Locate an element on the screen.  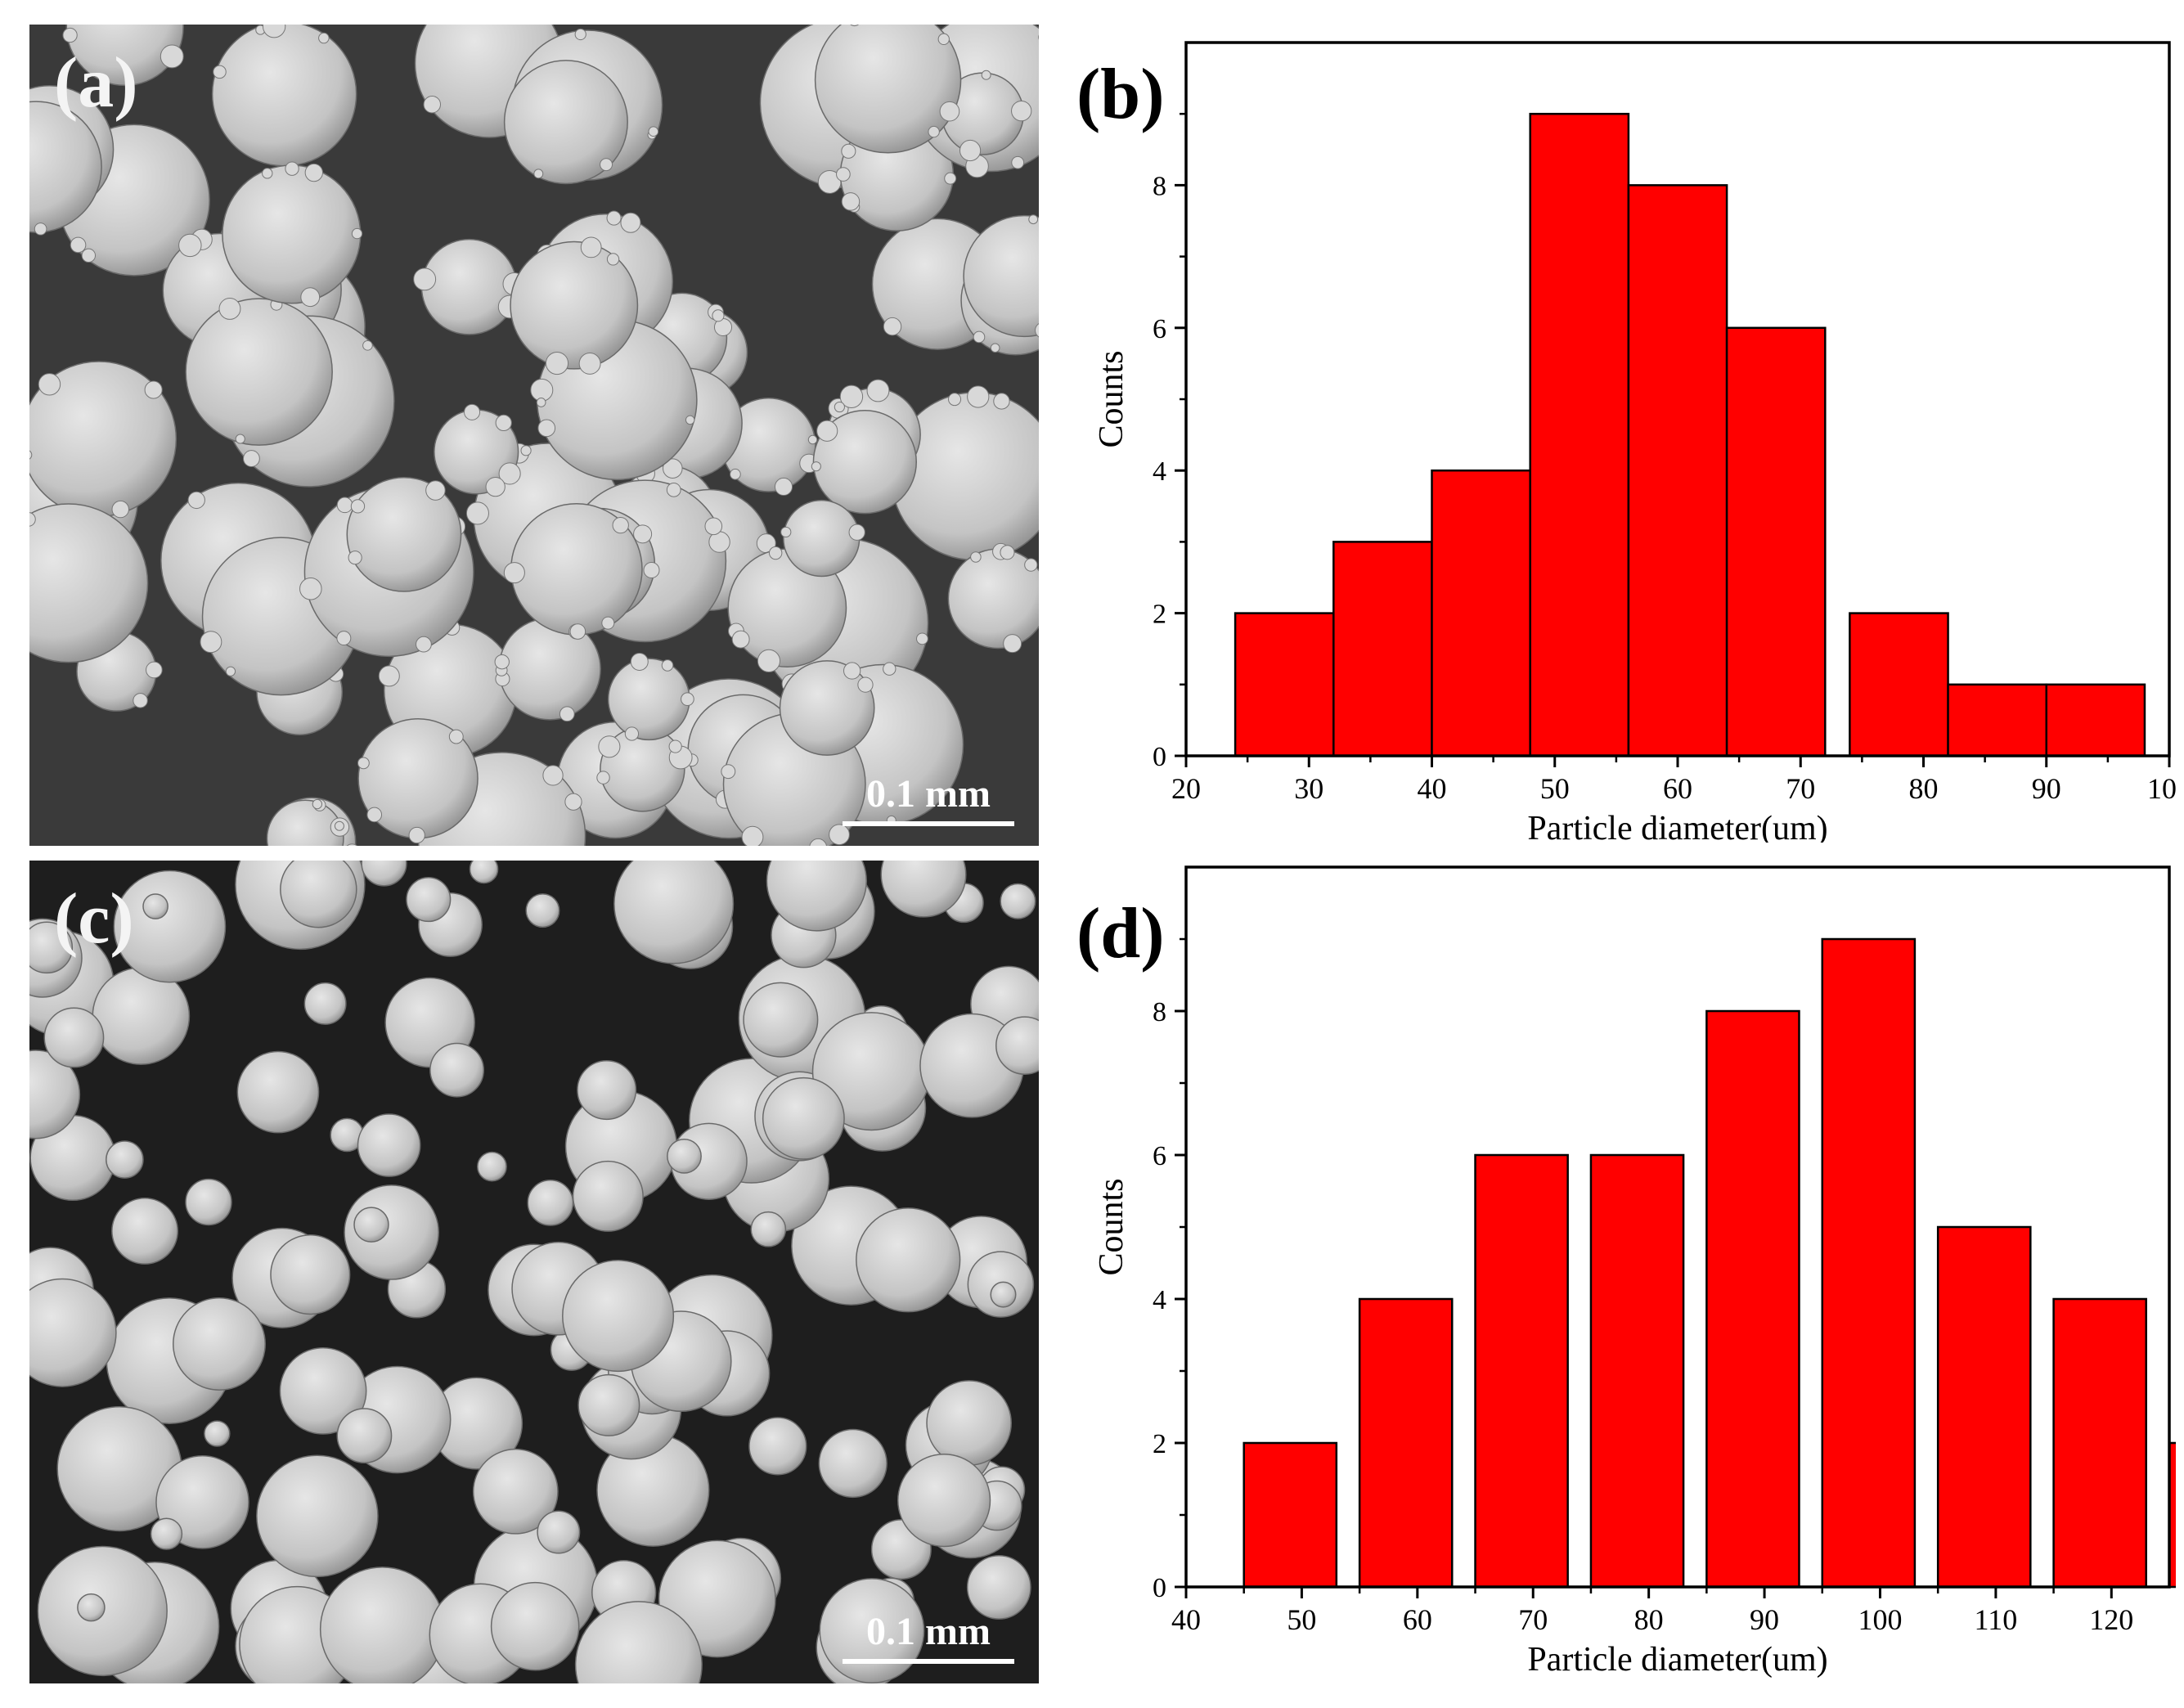
x-axis-label-d: Particle diameter(um) is located at coordinates (1677, 1660).